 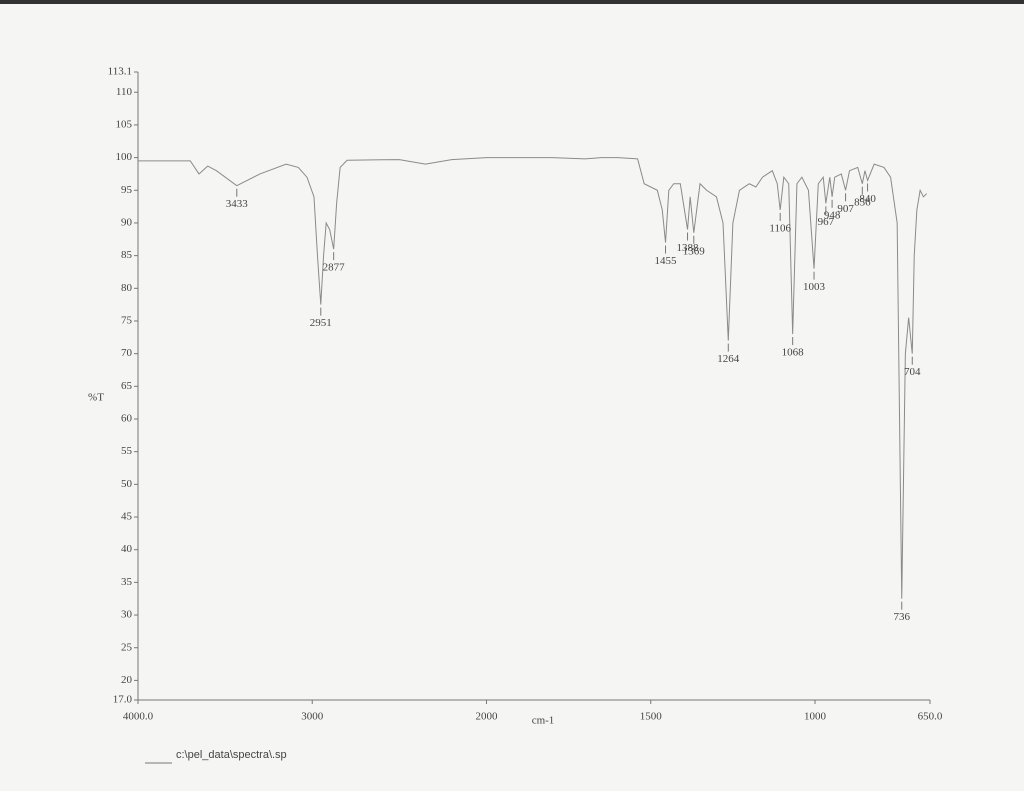 I want to click on y-tick-label: 65, so click(x=127, y=386).